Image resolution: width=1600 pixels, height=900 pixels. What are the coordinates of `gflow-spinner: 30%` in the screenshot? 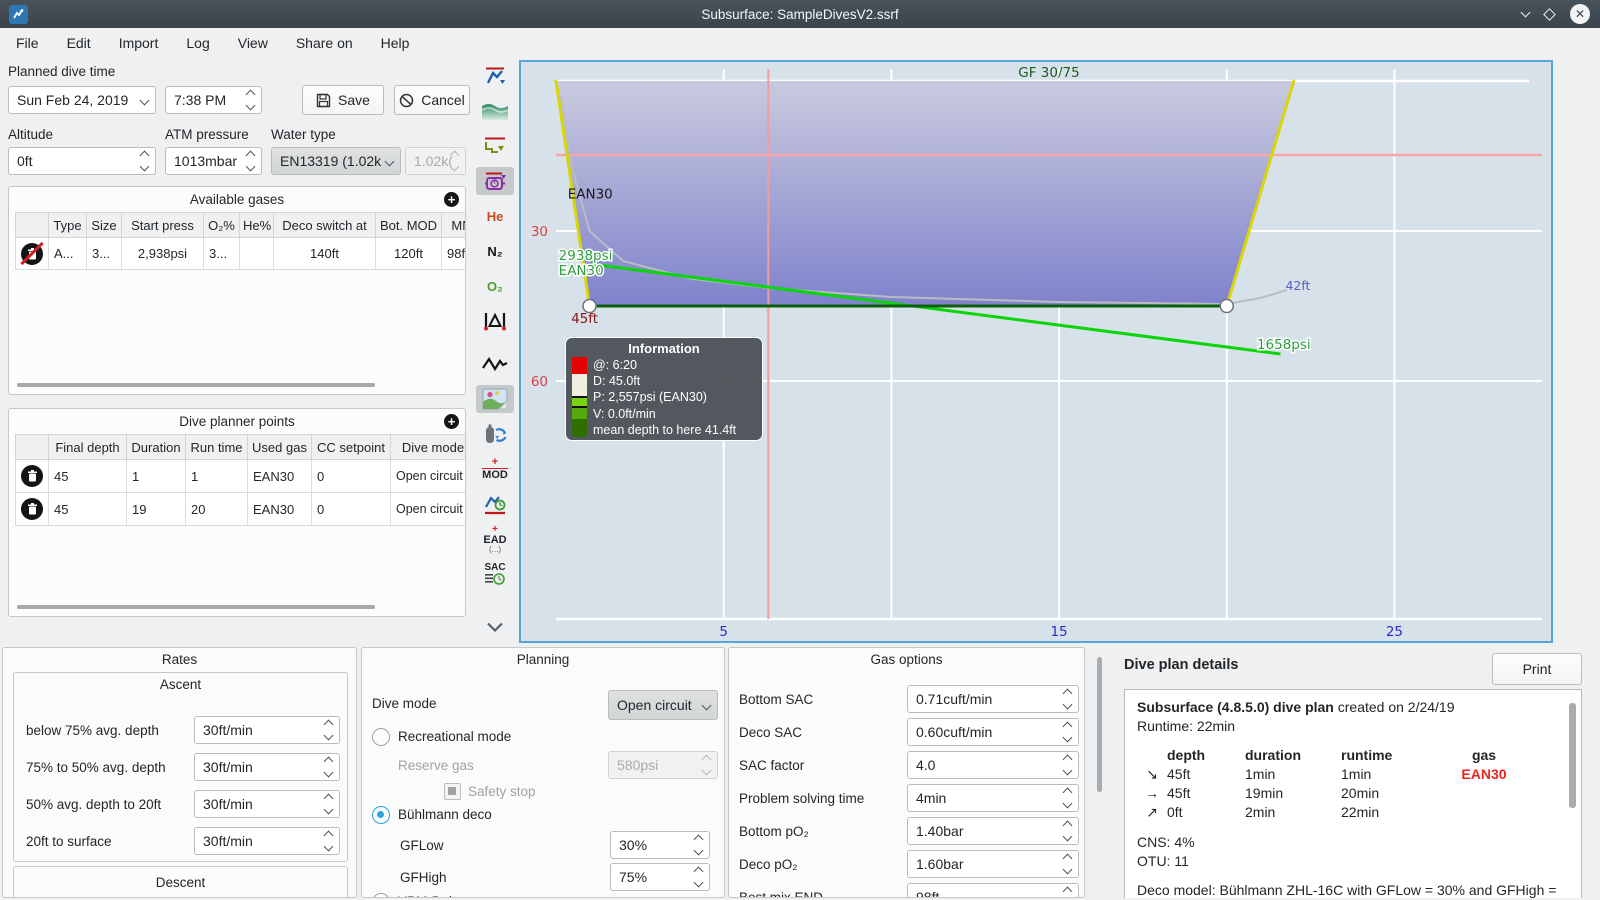 It's located at (660, 845).